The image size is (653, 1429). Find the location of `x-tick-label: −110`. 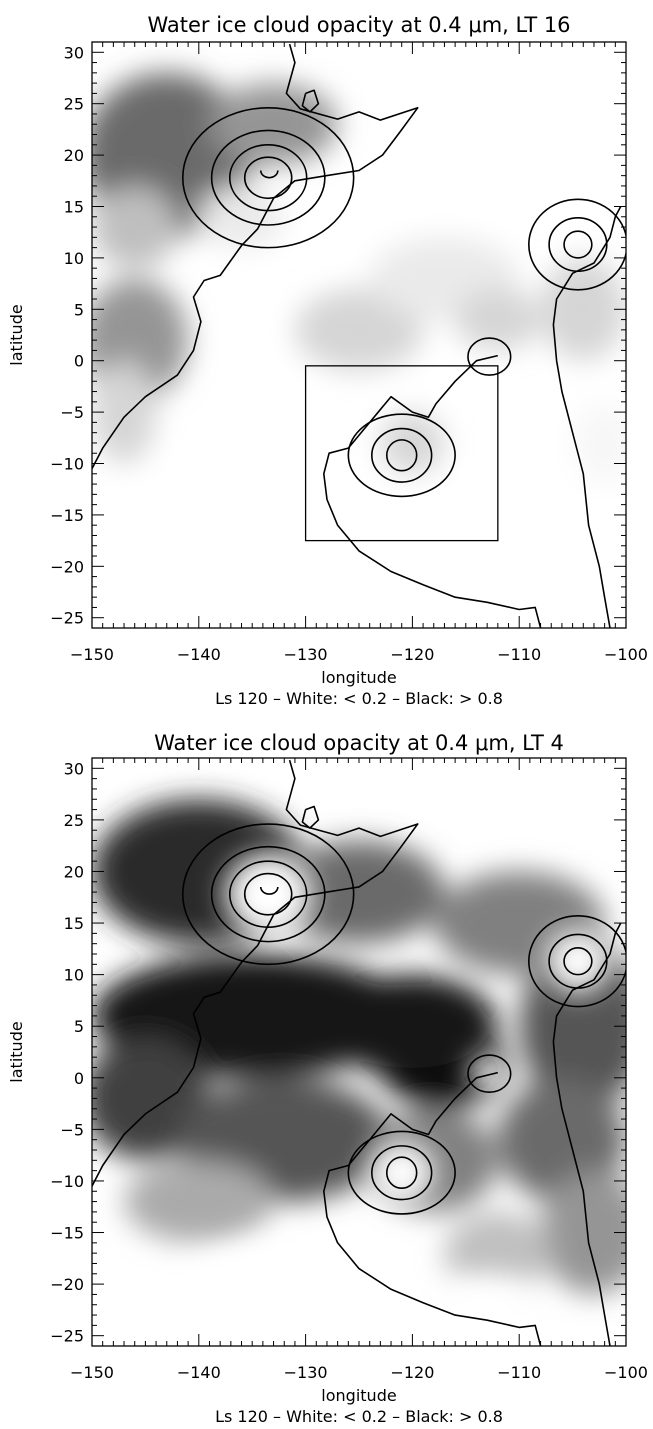

x-tick-label: −110 is located at coordinates (519, 654).